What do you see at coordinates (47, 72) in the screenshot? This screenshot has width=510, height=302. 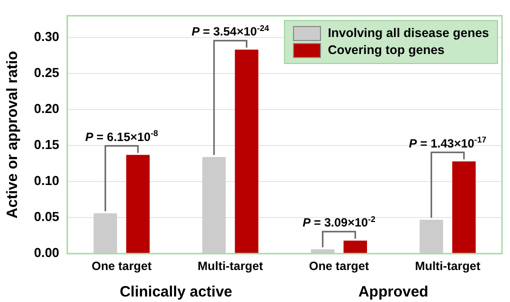 I see `y-tick-label: 0.25` at bounding box center [47, 72].